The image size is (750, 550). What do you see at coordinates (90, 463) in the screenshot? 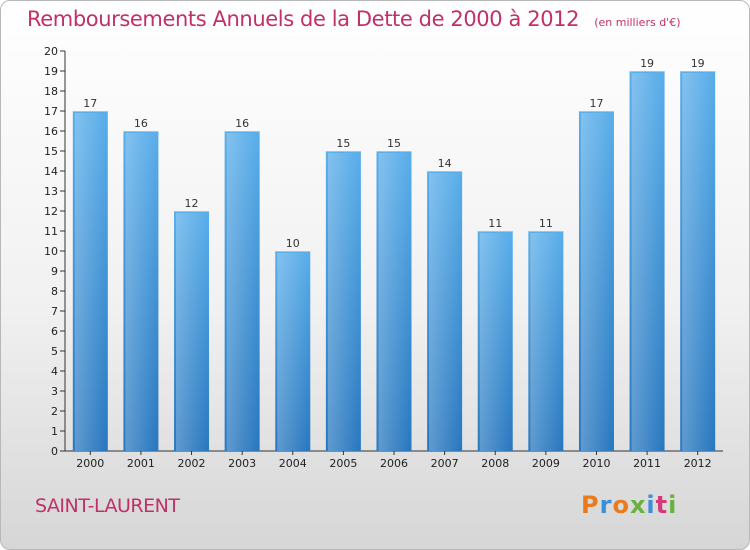
I see `x-tick-label: 2000` at bounding box center [90, 463].